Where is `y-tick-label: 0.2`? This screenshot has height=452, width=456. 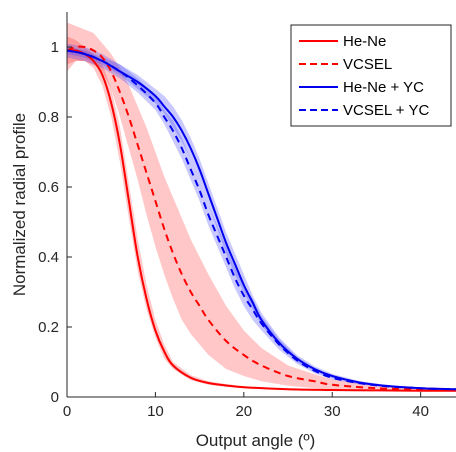 y-tick-label: 0.2 is located at coordinates (48, 327).